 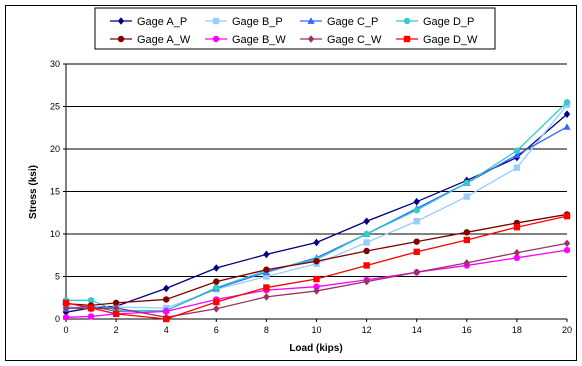 What do you see at coordinates (33, 192) in the screenshot?
I see `y-axis-title: Stress (ksi)` at bounding box center [33, 192].